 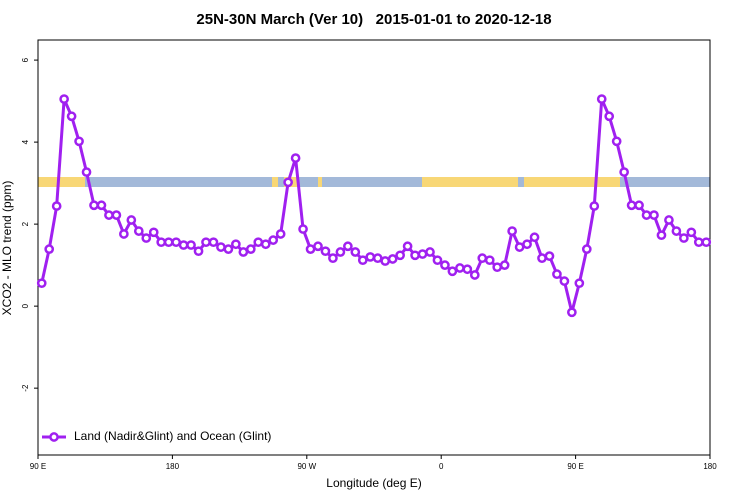 What do you see at coordinates (441, 466) in the screenshot?
I see `x-tick-label: 0` at bounding box center [441, 466].